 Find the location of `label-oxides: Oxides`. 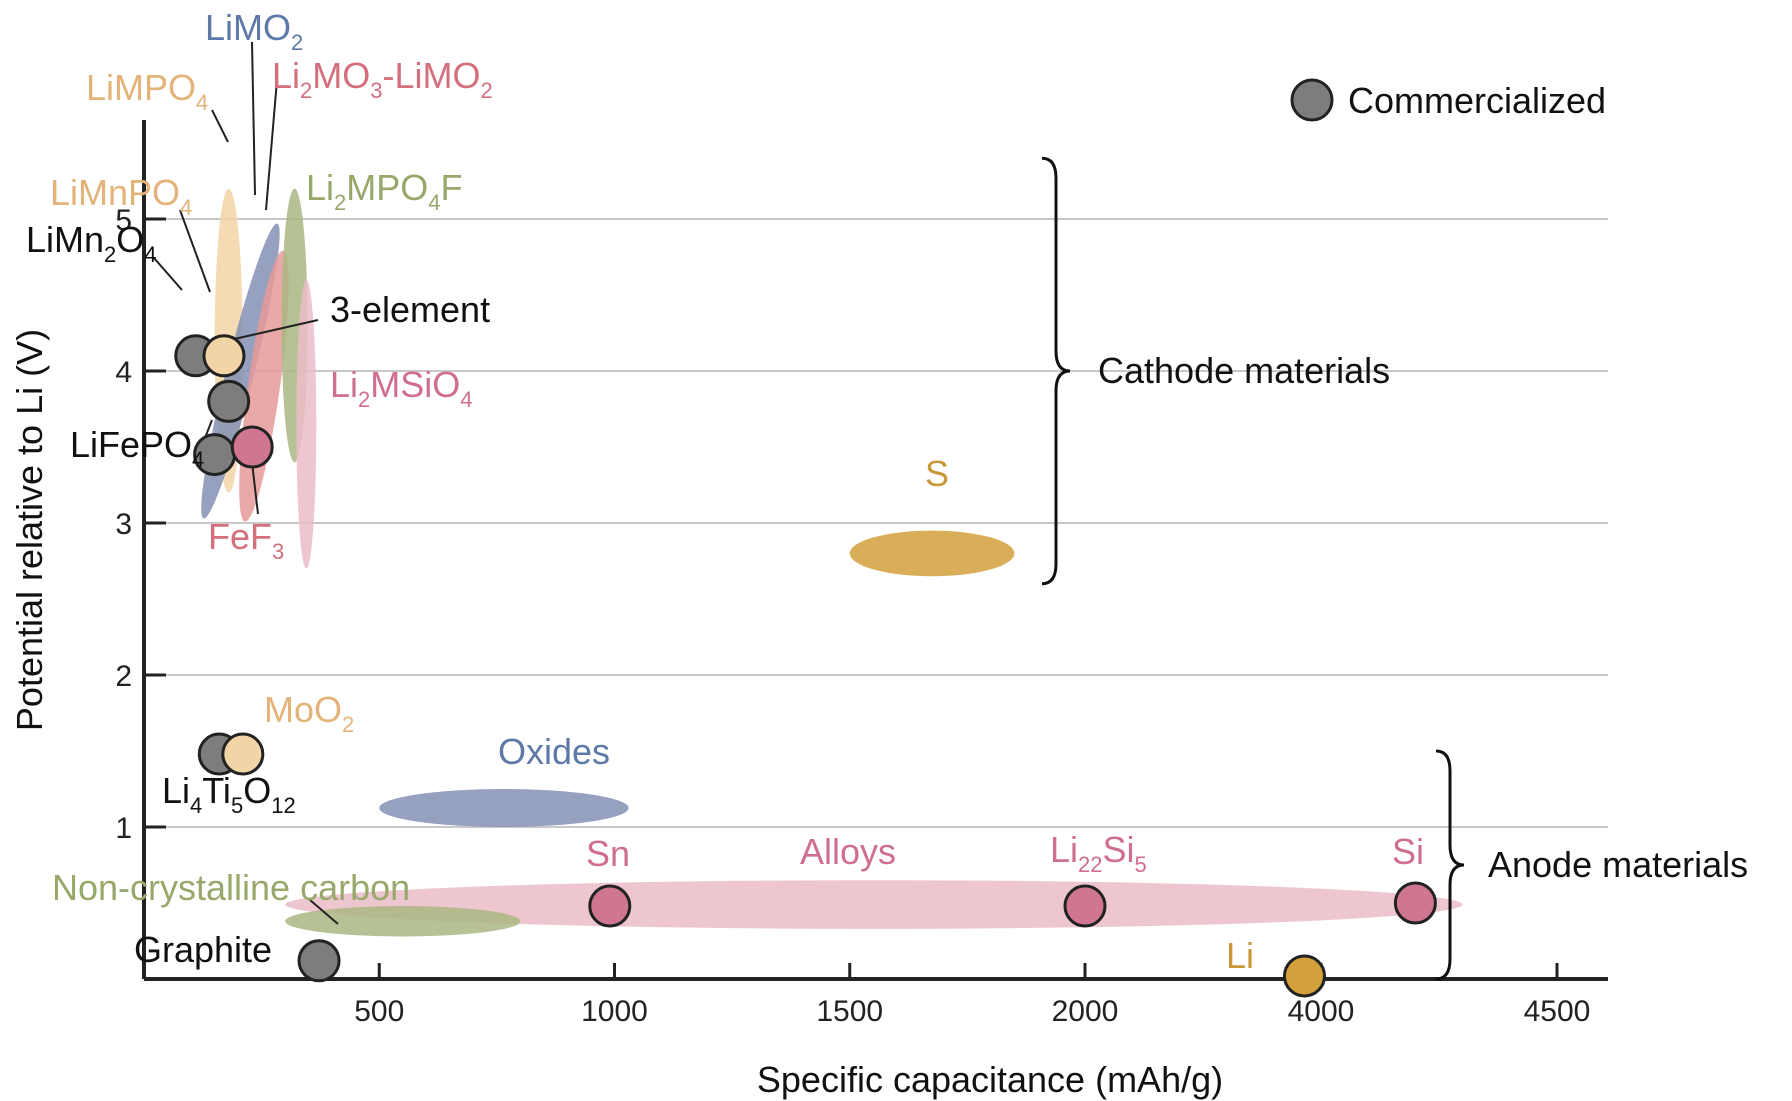

label-oxides: Oxides is located at coordinates (554, 751).